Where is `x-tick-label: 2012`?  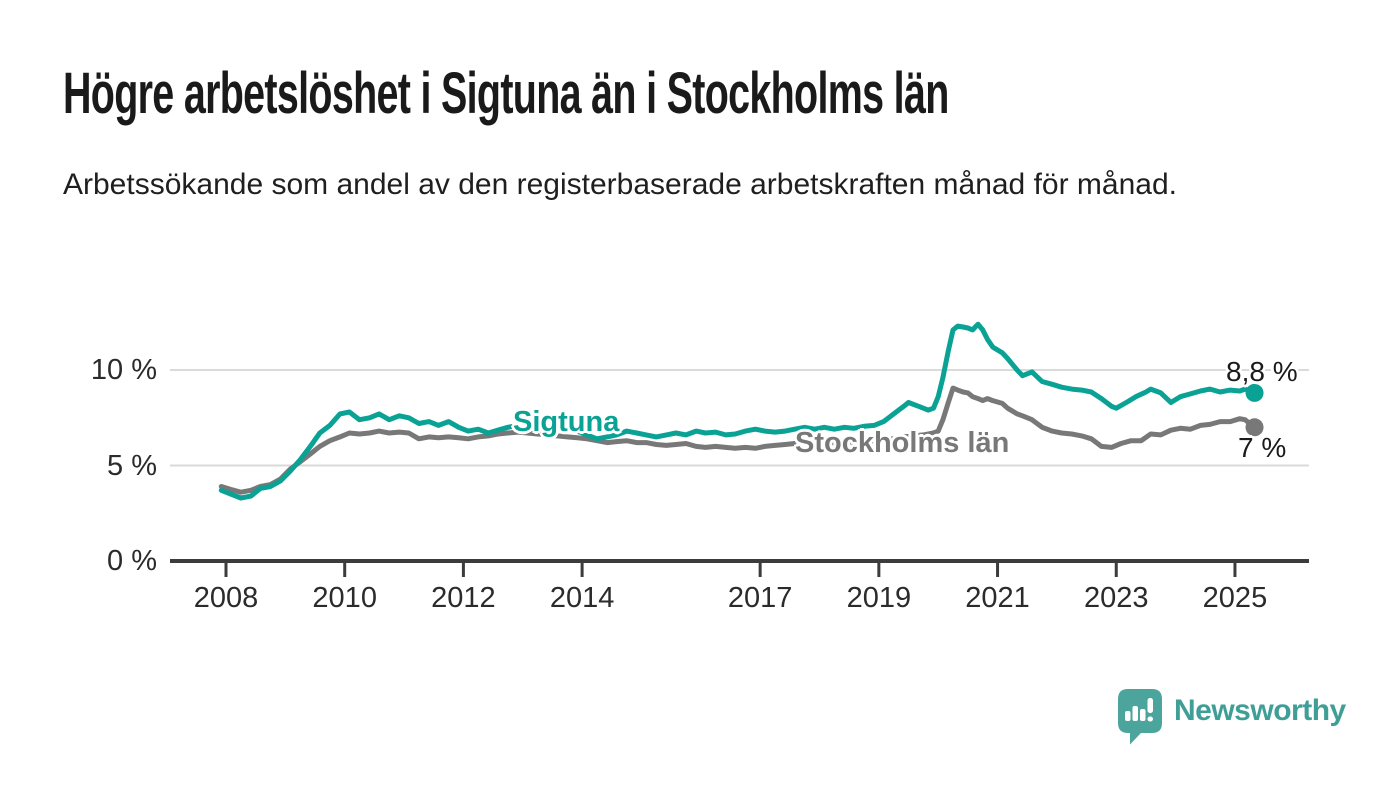 x-tick-label: 2012 is located at coordinates (463, 598).